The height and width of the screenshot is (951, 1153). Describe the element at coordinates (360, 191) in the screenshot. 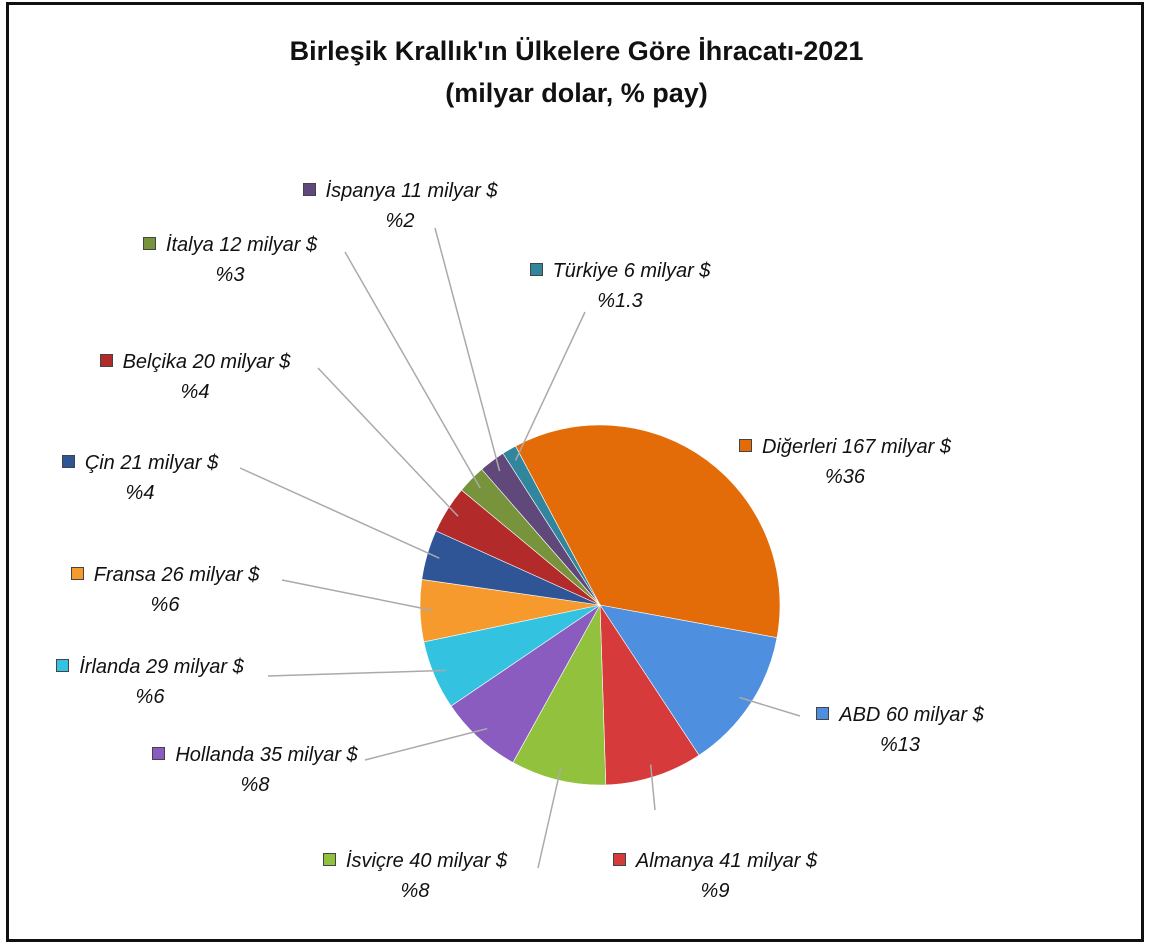

I see `category-label: İspanya` at that location.